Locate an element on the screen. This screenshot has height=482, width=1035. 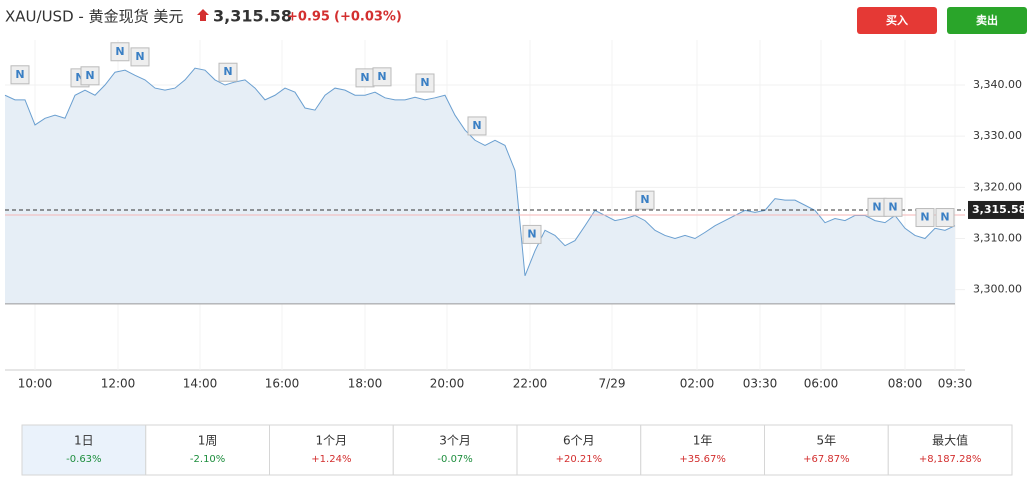
period-name: 5年 is located at coordinates (827, 441).